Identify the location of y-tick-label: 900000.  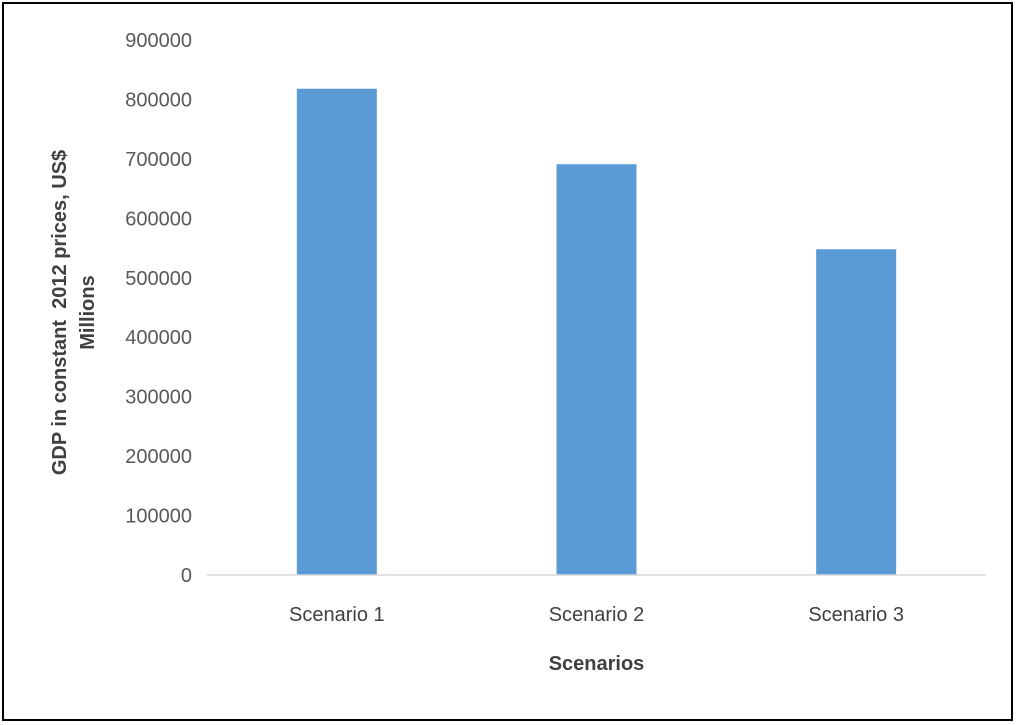
(158, 41).